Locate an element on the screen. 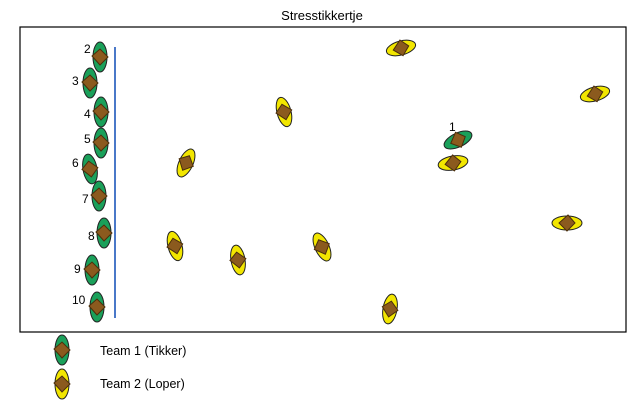  player-number: 9 is located at coordinates (77, 269).